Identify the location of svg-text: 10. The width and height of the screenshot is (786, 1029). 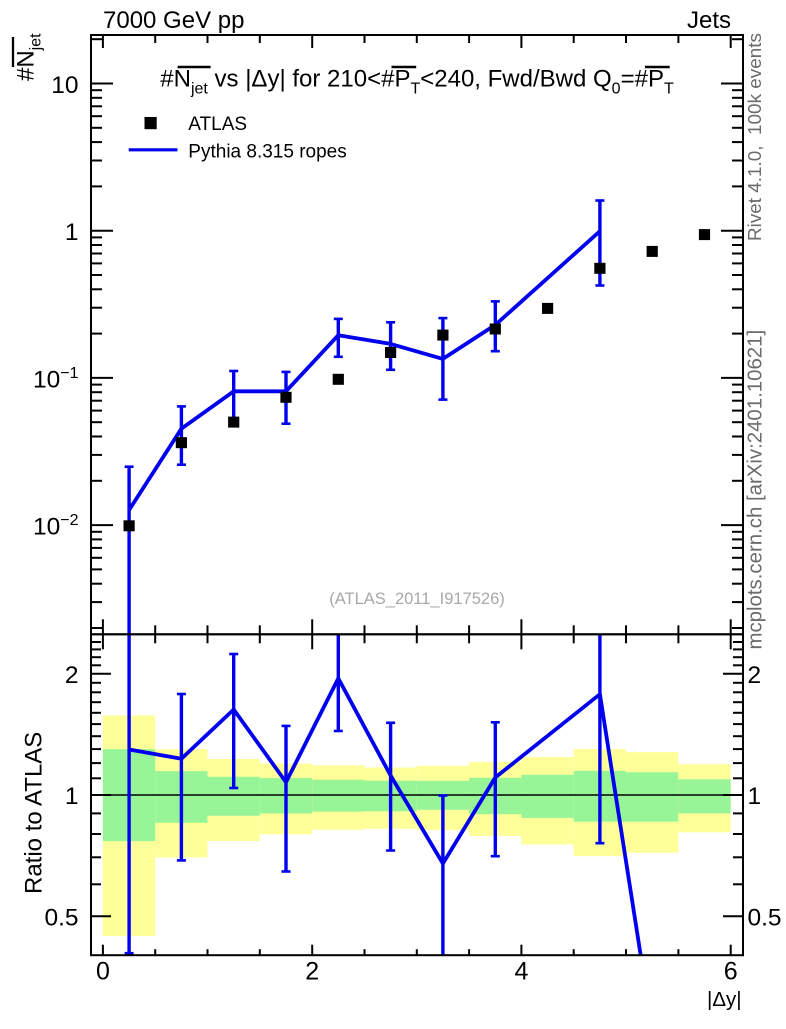
(64, 85).